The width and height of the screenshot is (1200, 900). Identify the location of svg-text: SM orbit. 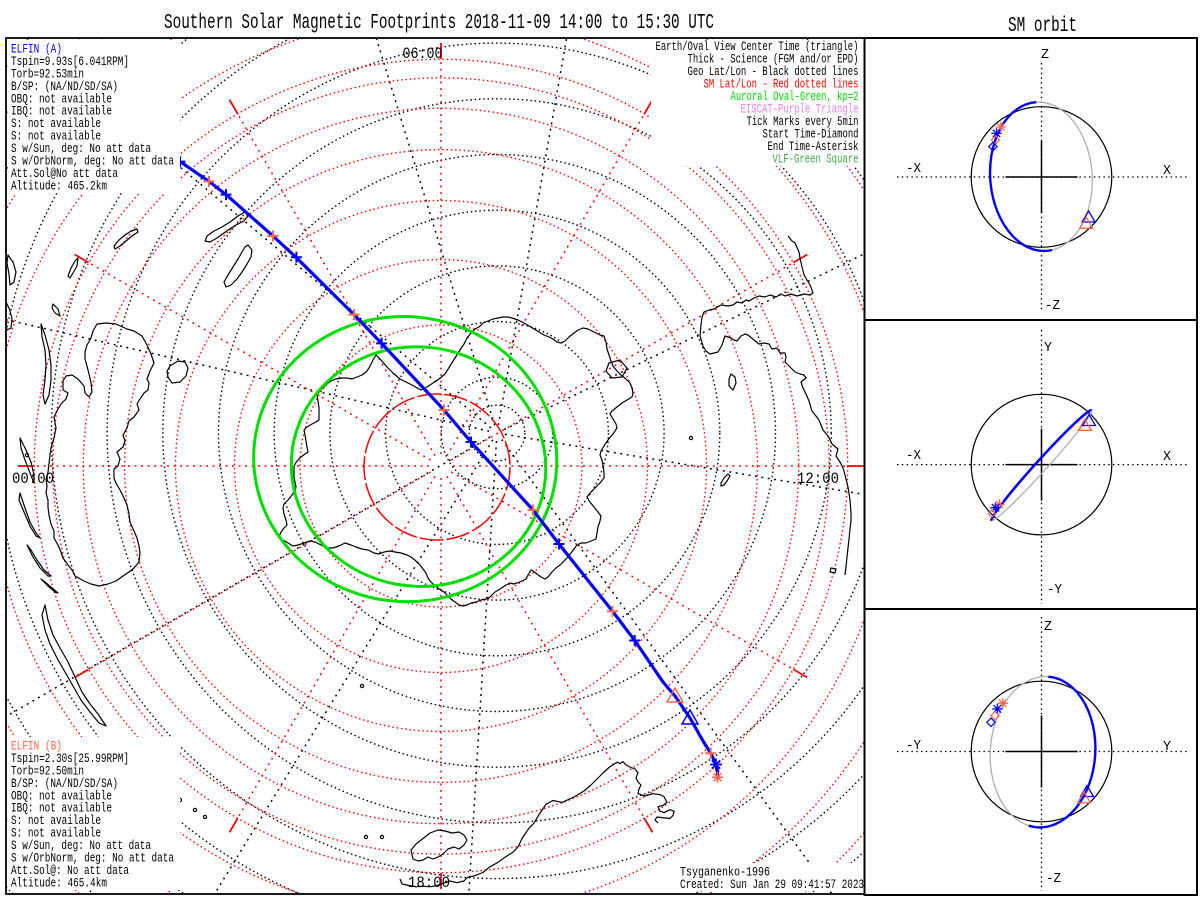
(1042, 26).